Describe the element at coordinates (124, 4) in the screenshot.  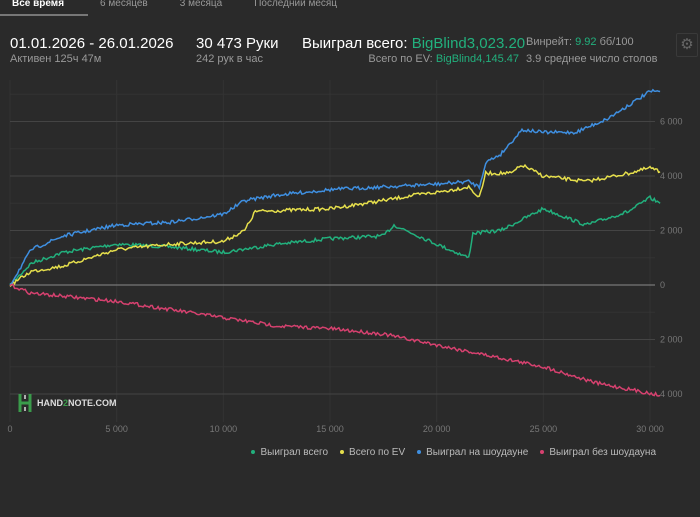
I see `tab-6-months: 6 месяцев` at that location.